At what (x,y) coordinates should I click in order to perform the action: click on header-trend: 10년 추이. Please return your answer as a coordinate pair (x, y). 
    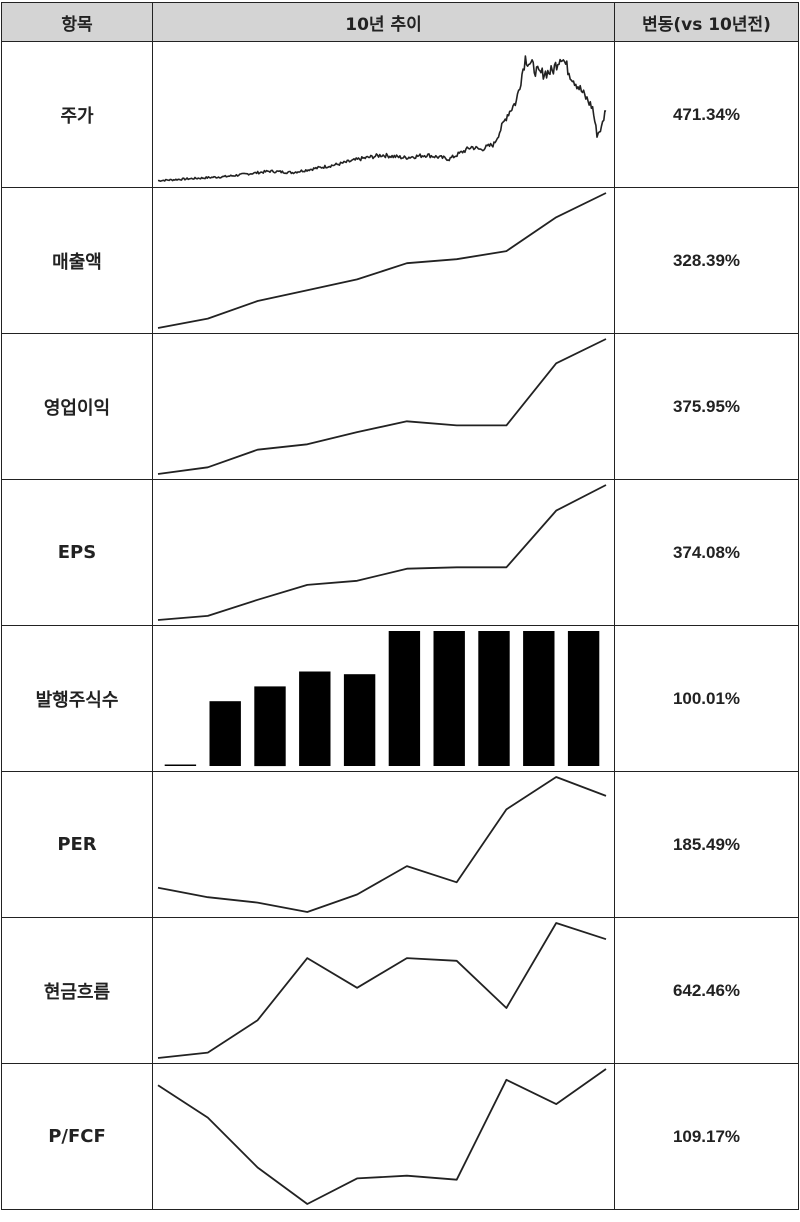
    Looking at the image, I should click on (383, 22).